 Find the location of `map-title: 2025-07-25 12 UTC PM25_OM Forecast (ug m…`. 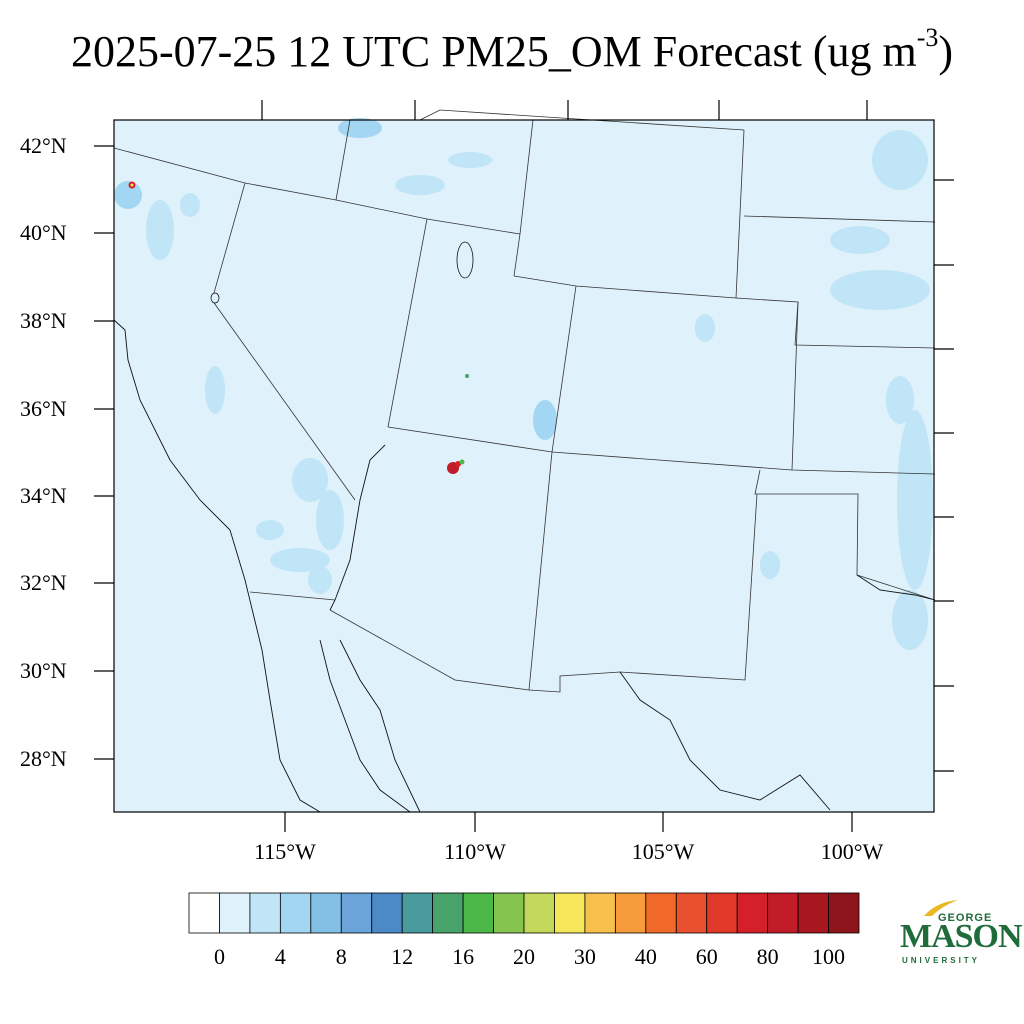

map-title: 2025-07-25 12 UTC PM25_OM Forecast (ug m… is located at coordinates (512, 50).